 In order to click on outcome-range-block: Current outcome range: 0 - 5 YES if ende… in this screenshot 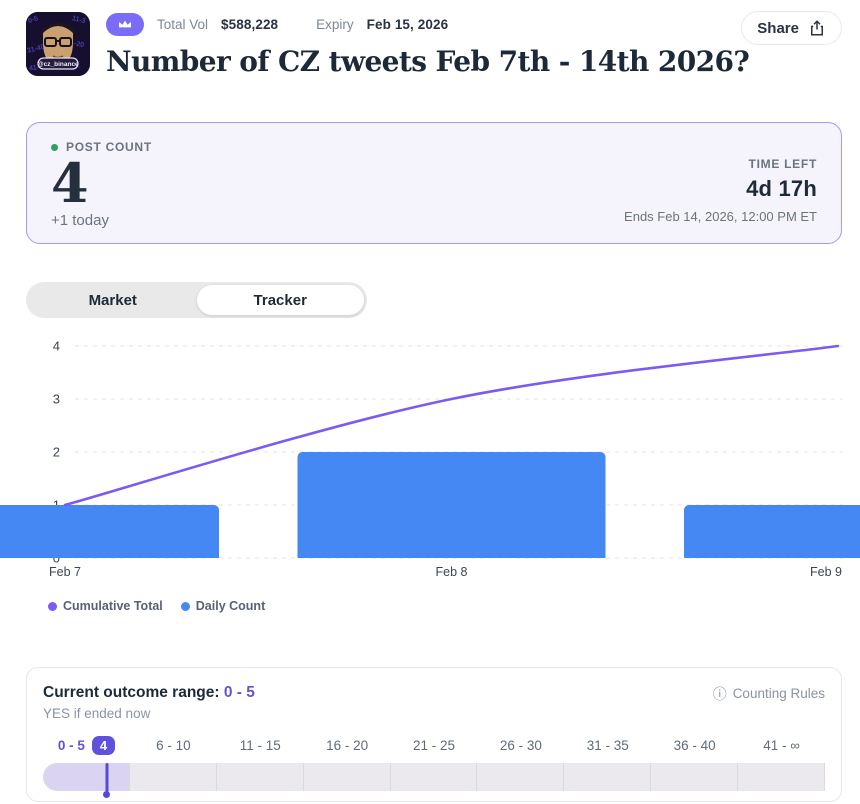, I will do `click(149, 702)`.